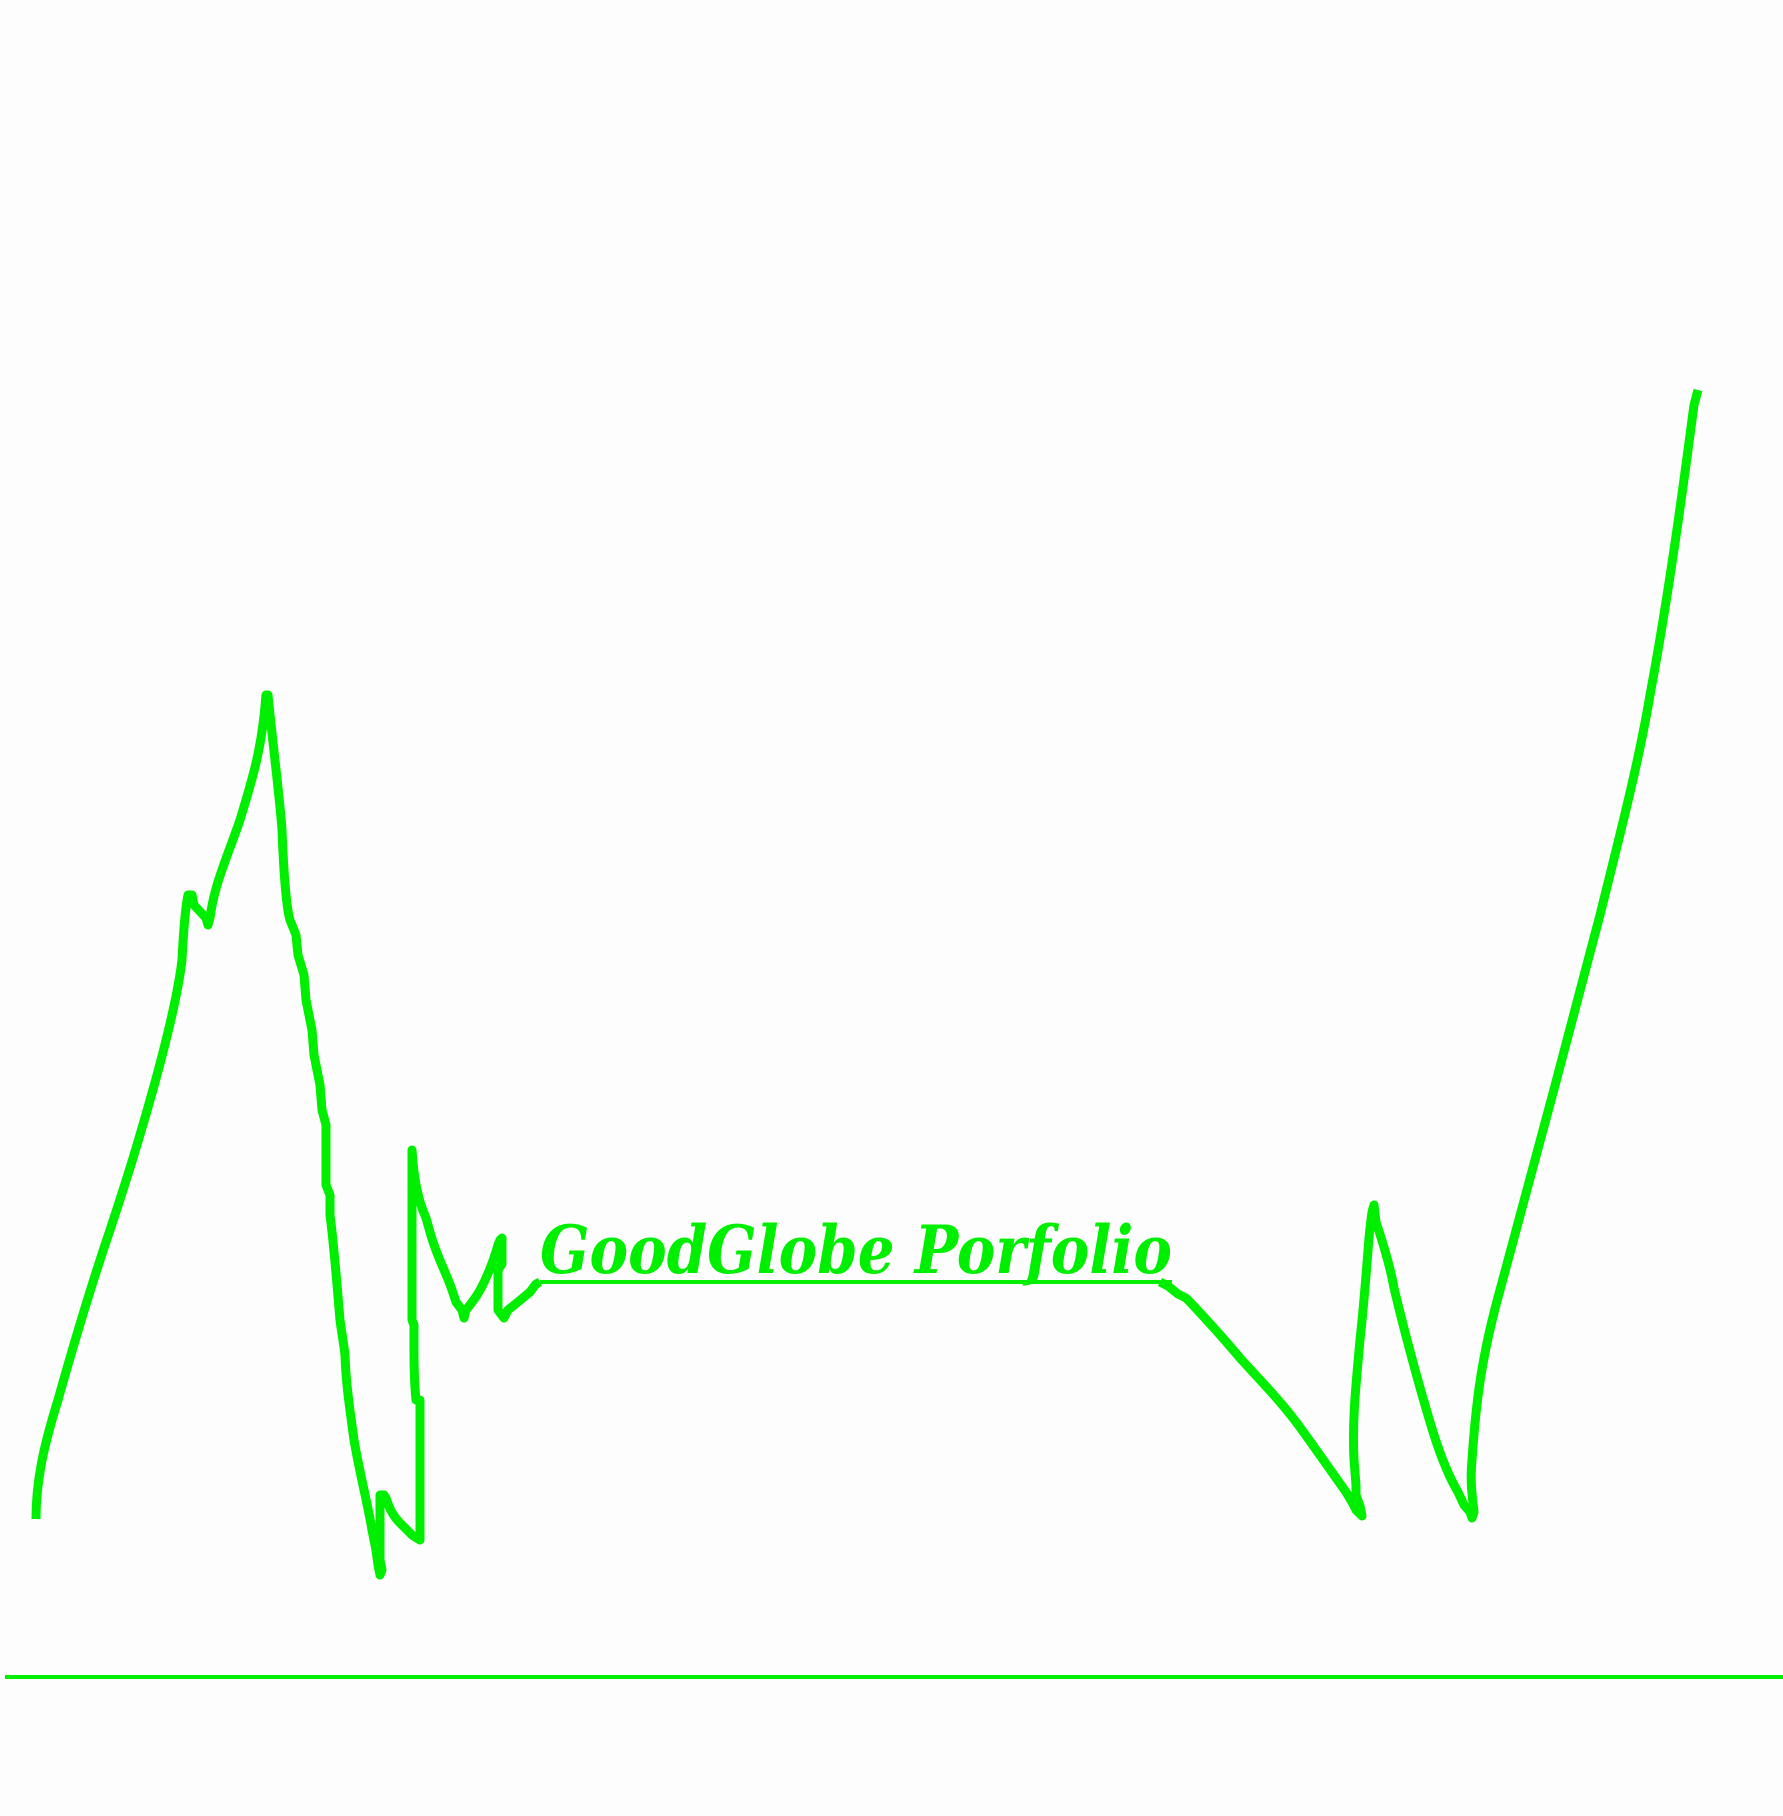 The height and width of the screenshot is (1816, 1783). Describe the element at coordinates (287, 1135) in the screenshot. I see `left-mountain-line` at that location.